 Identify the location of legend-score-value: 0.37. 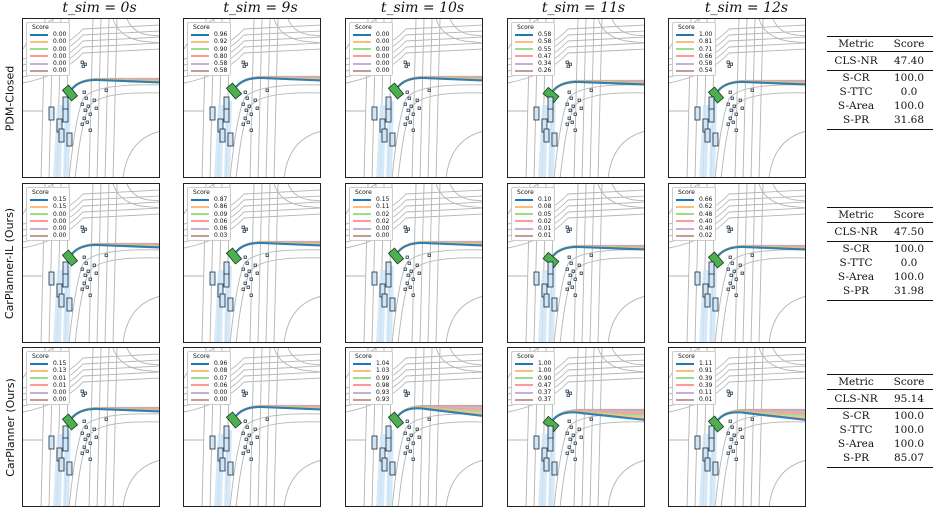
(545, 400).